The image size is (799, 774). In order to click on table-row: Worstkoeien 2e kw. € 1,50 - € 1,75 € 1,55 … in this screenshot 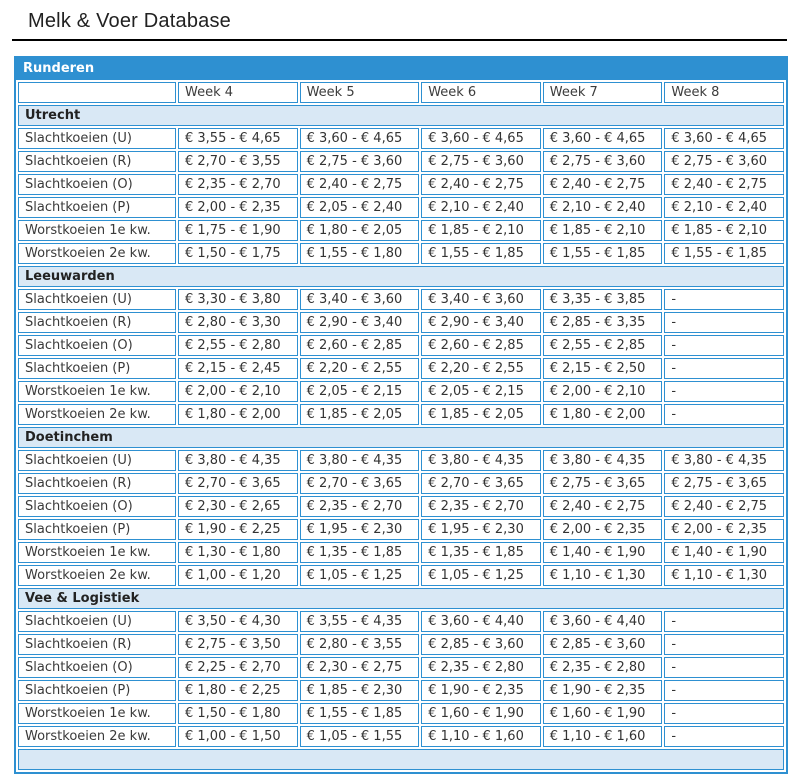, I will do `click(401, 253)`.